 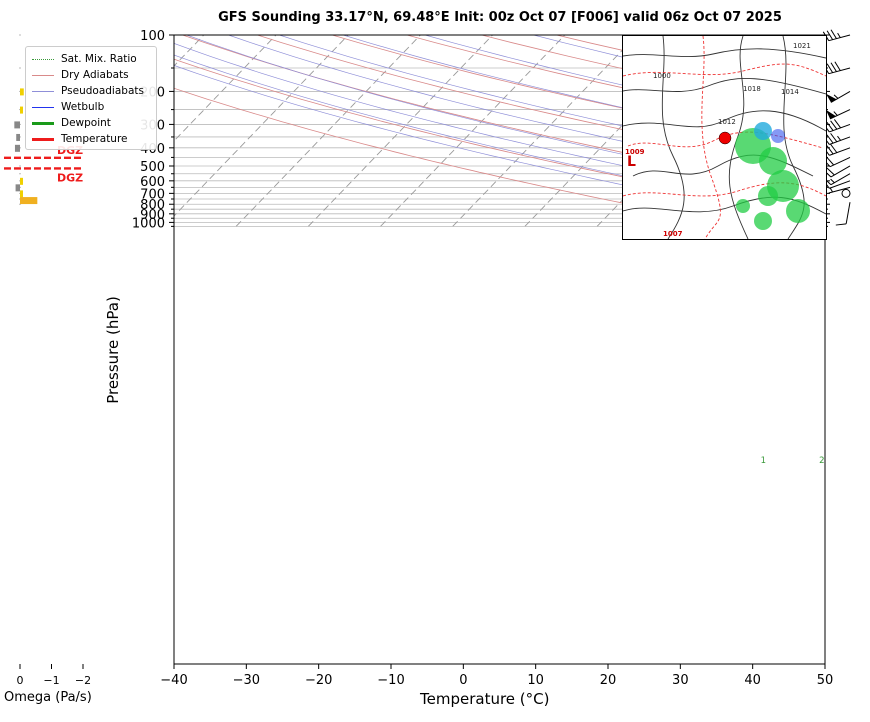 I want to click on x-tick-label: 10, so click(x=535, y=680).